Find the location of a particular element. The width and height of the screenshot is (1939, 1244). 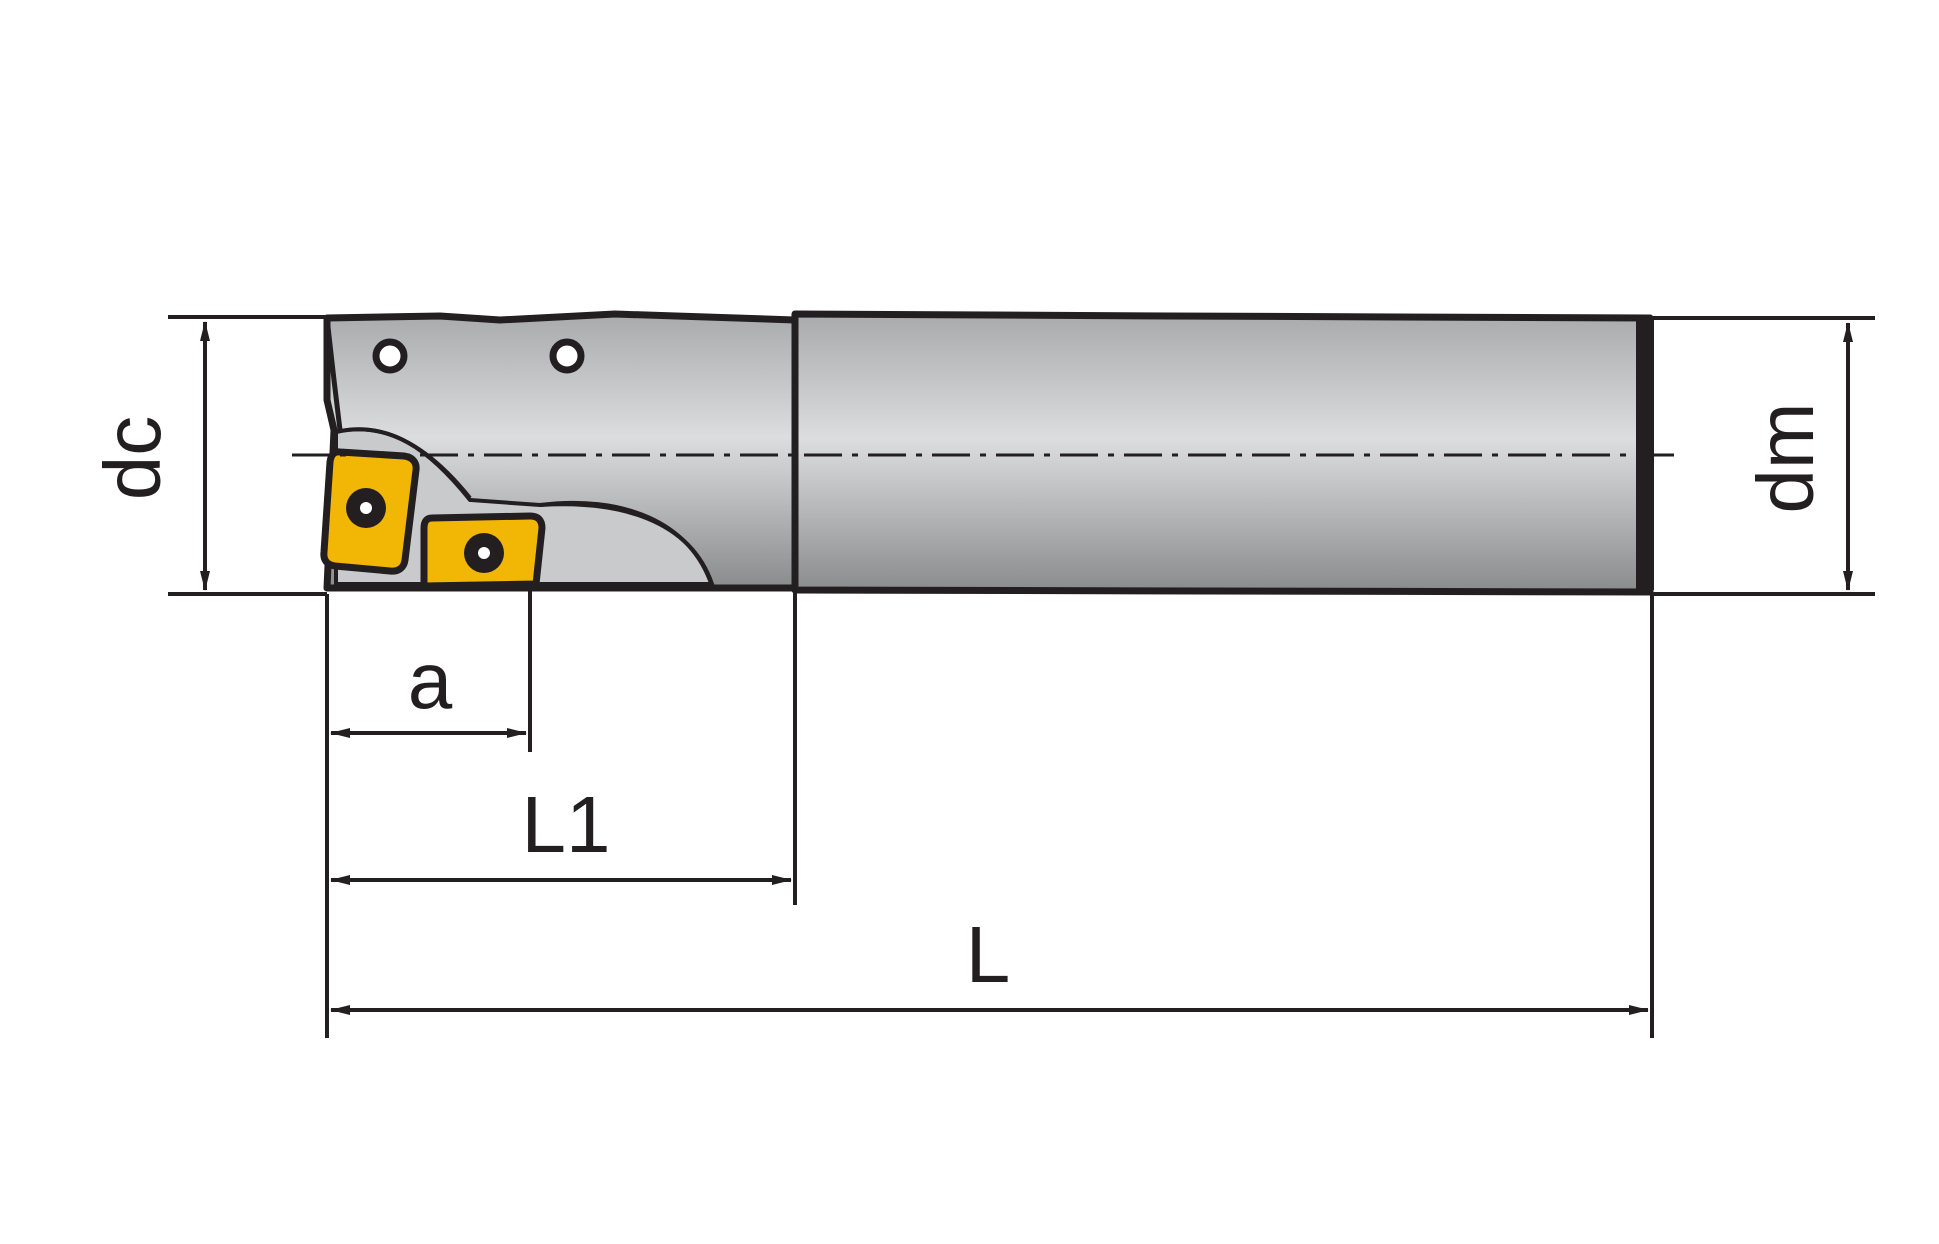

dimension-a: a is located at coordinates (428, 687).